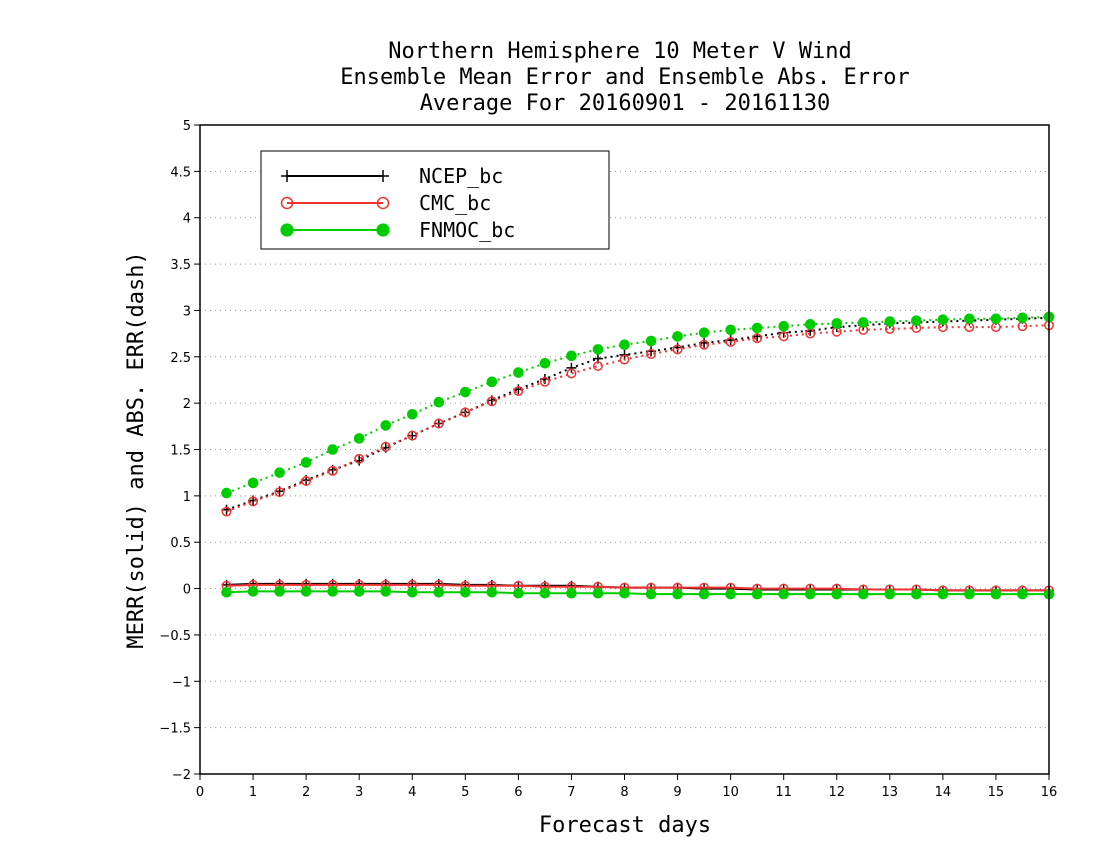 Image resolution: width=1100 pixels, height=850 pixels. Describe the element at coordinates (136, 449) in the screenshot. I see `y-axis-label: MERR(solid) and ABS. ERR(dash)` at that location.